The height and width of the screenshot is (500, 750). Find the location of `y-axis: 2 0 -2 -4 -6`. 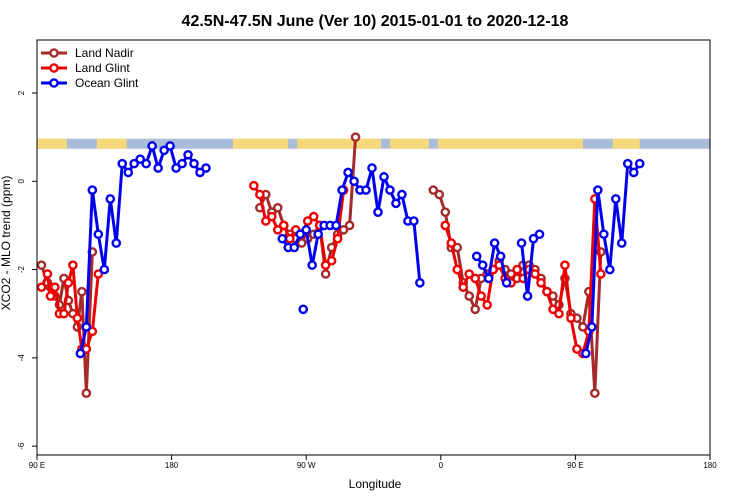

y-axis: 2 0 -2 -4 -6 is located at coordinates (27, 270).